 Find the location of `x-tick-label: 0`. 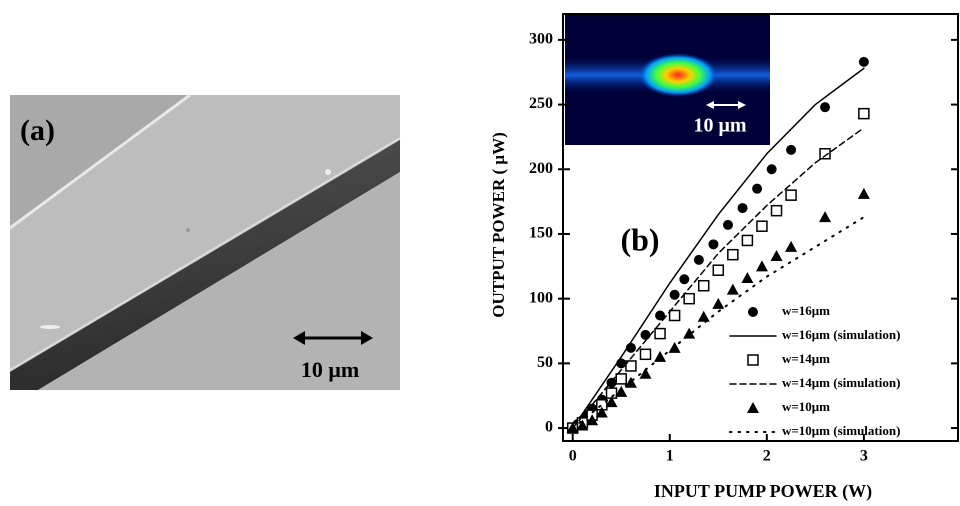

x-tick-label: 0 is located at coordinates (573, 456).